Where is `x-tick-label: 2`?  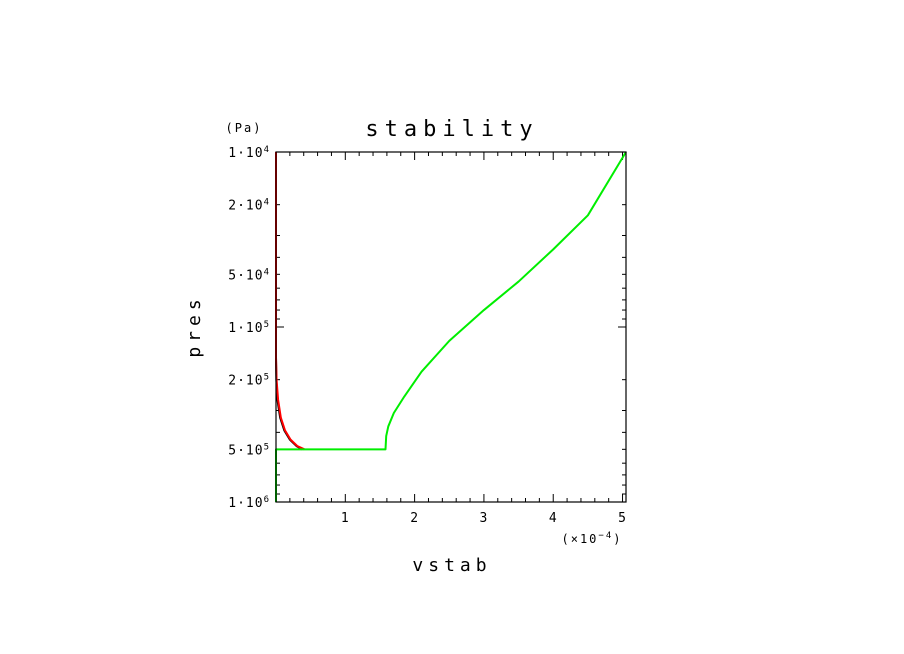 x-tick-label: 2 is located at coordinates (414, 518).